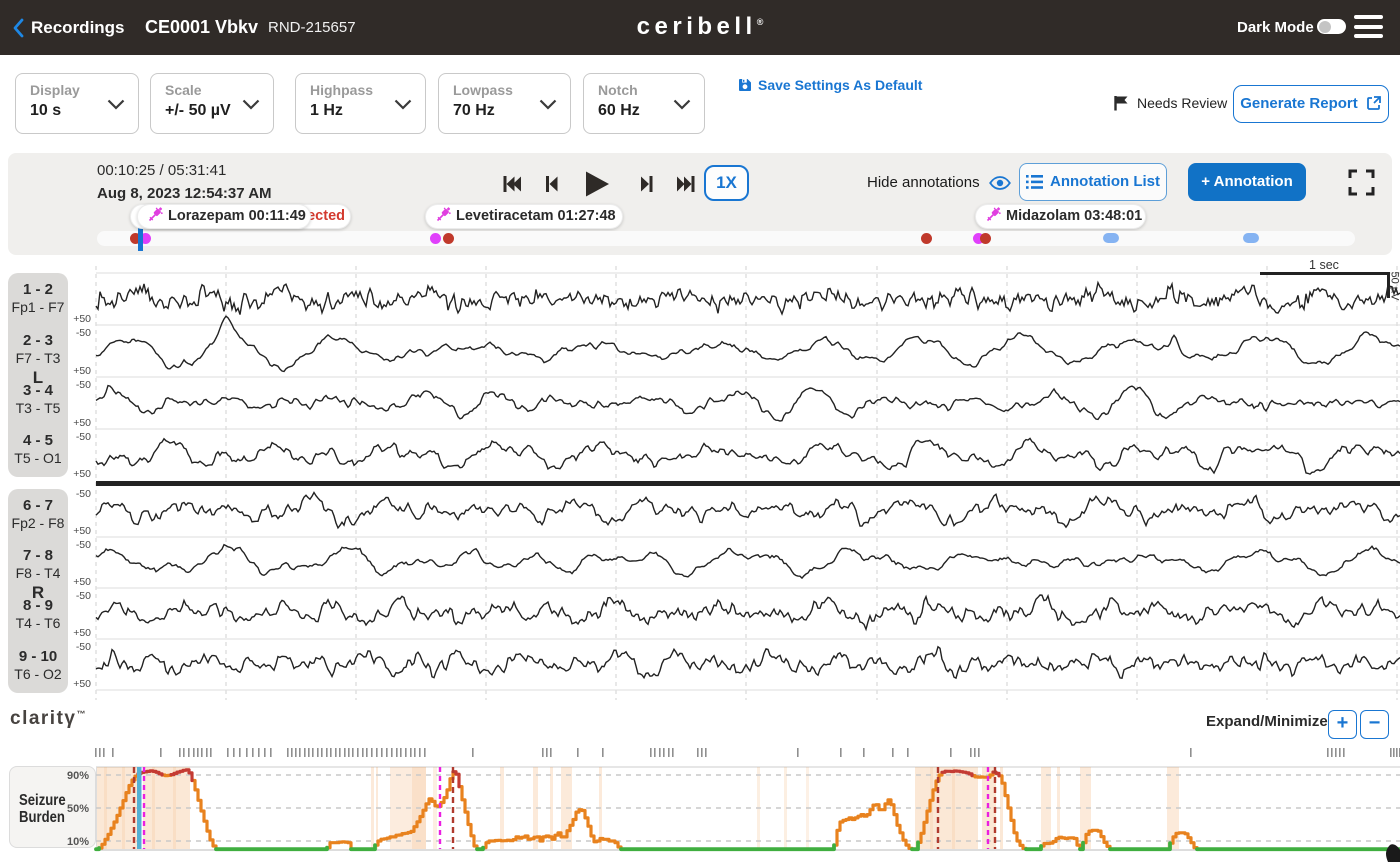 This screenshot has height=862, width=1400. What do you see at coordinates (78, 809) in the screenshot?
I see `svg-text: 50%` at bounding box center [78, 809].